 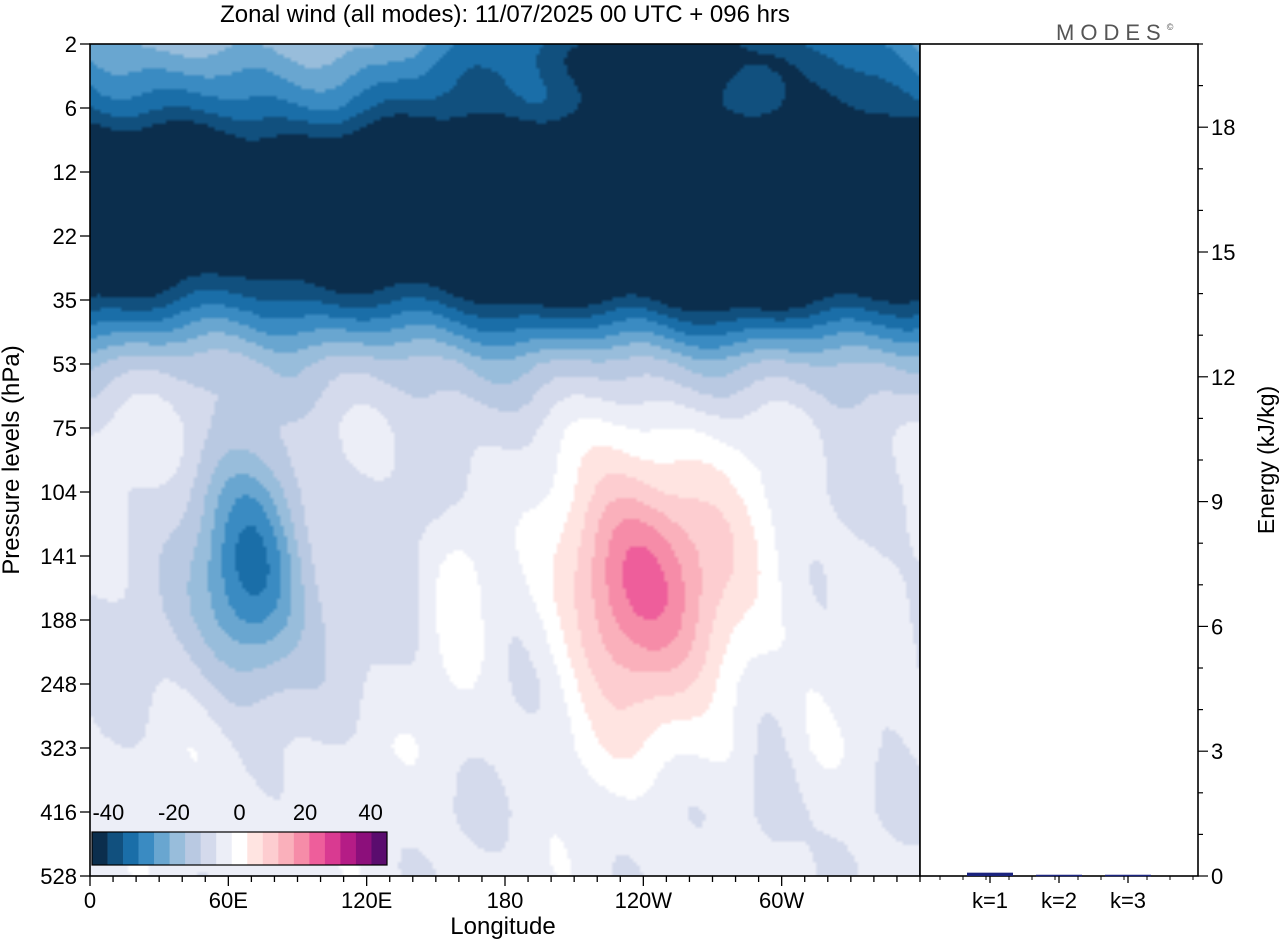 I want to click on bar-y-tick-label: 0, so click(x=1217, y=876).